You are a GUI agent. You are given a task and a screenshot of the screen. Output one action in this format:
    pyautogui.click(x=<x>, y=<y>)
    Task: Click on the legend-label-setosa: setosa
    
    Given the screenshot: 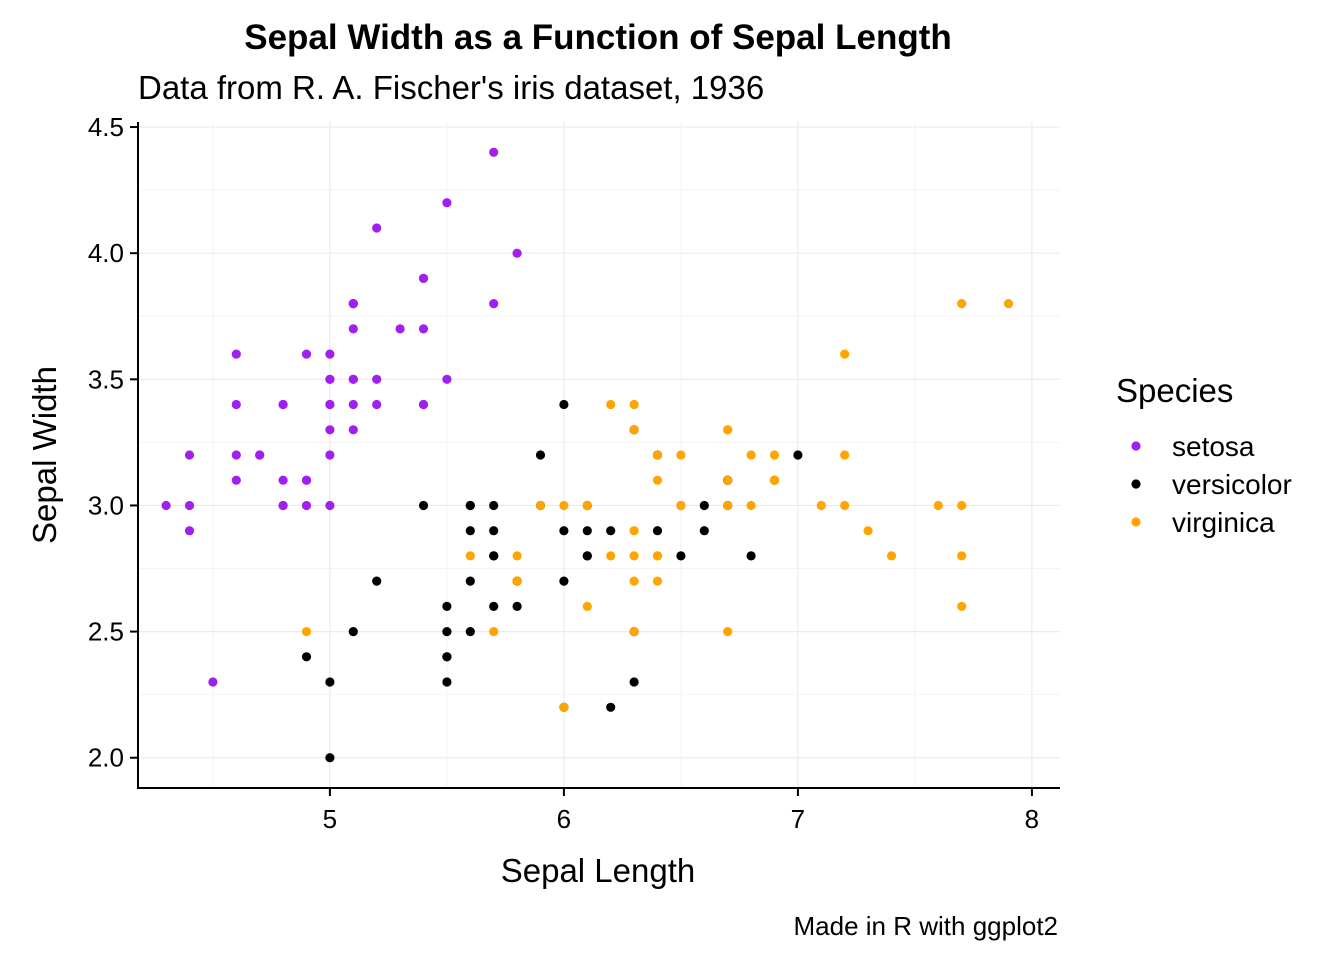 What is the action you would take?
    pyautogui.click(x=1213, y=446)
    